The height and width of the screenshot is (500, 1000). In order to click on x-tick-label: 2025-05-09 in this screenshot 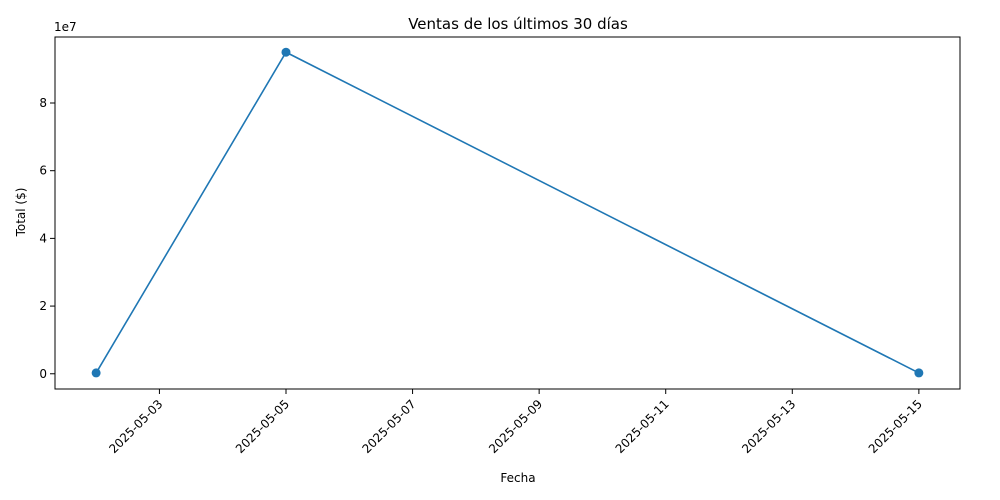, I will do `click(515, 426)`.